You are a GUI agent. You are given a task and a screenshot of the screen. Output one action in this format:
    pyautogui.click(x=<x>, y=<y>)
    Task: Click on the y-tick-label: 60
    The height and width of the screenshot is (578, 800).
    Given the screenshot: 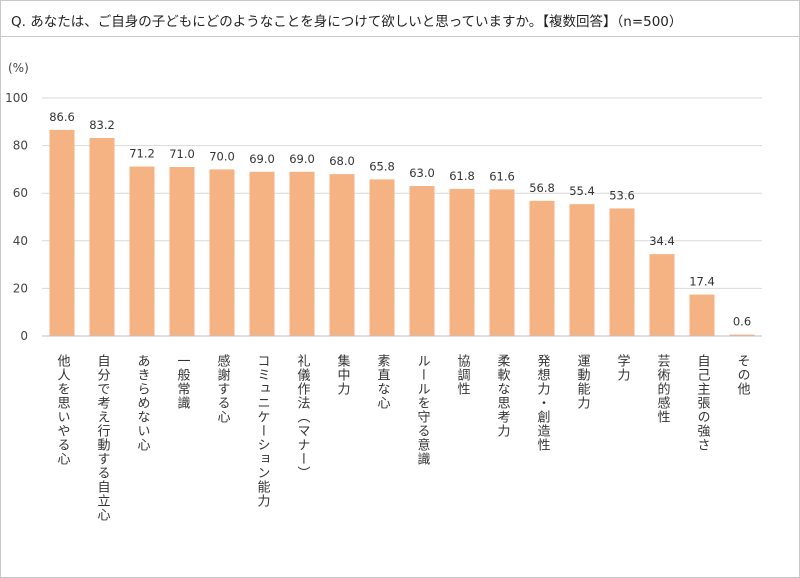 What is the action you would take?
    pyautogui.click(x=20, y=193)
    